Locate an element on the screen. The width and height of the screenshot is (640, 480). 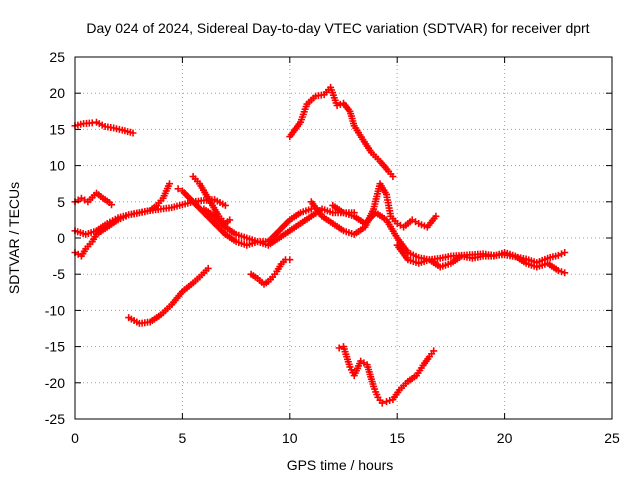
y-tick-label: 0 is located at coordinates (61, 238).